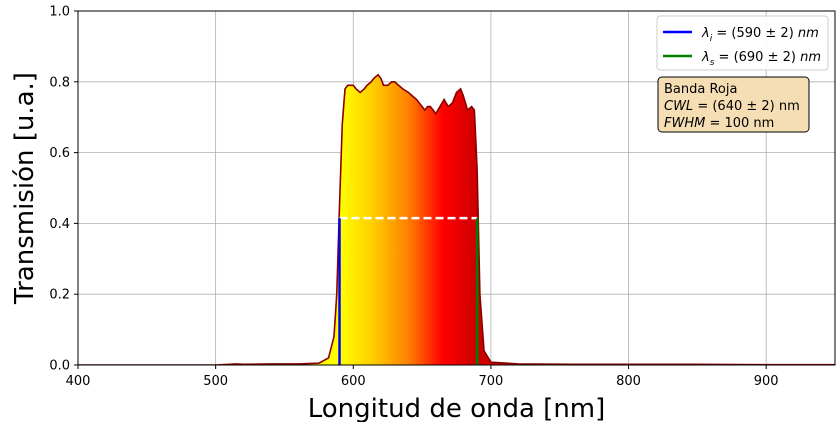  What do you see at coordinates (628, 381) in the screenshot?
I see `x-tick-label: 800` at bounding box center [628, 381].